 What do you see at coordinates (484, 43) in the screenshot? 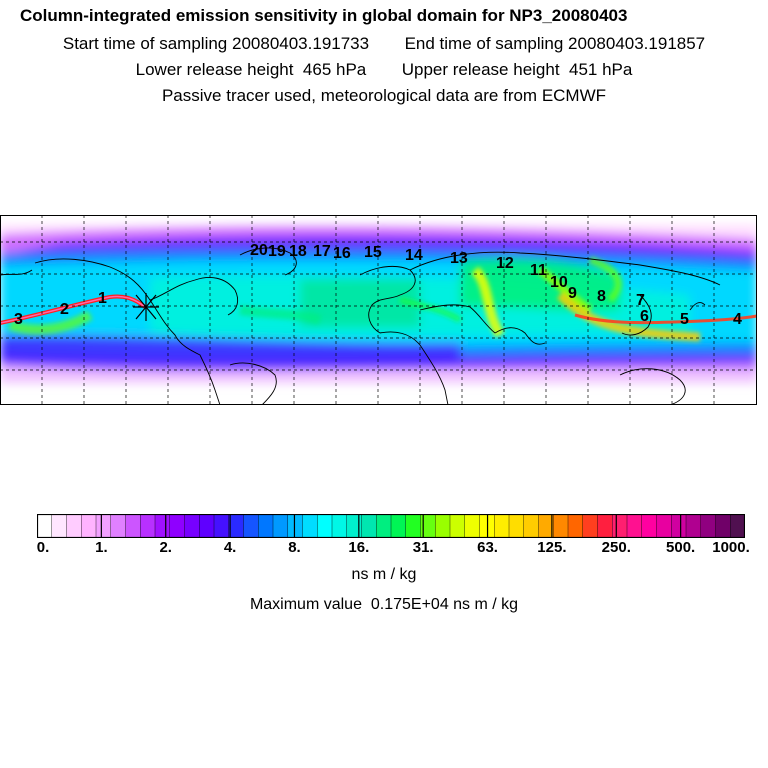
I see `end-time-label: End time of sampling` at bounding box center [484, 43].